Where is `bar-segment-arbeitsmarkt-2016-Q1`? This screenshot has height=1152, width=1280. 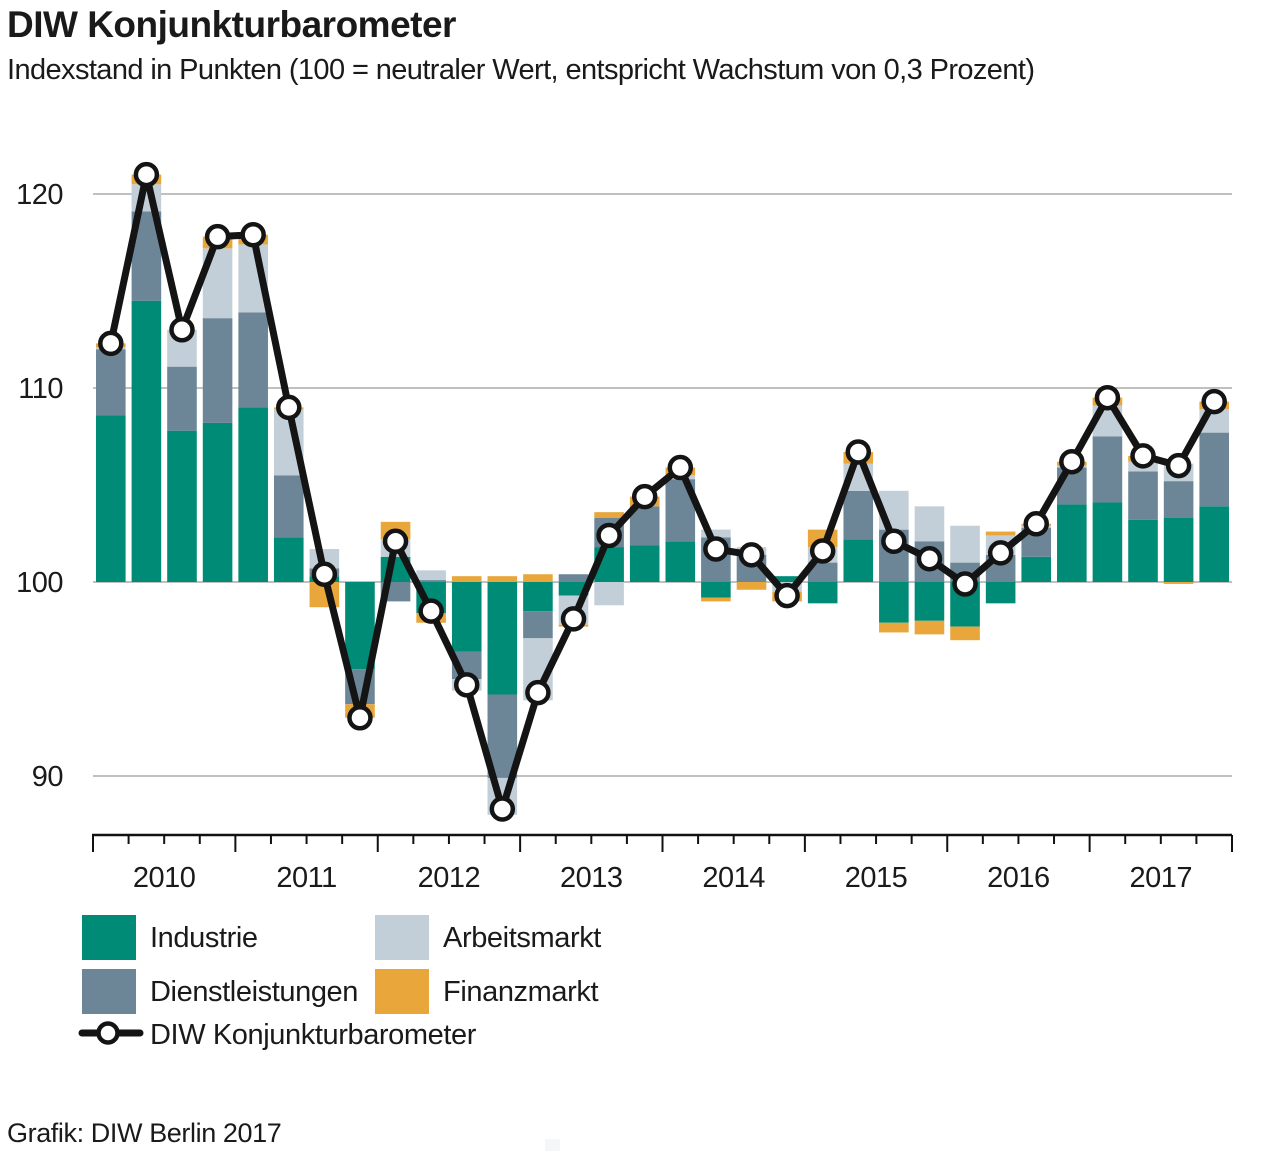 bar-segment-arbeitsmarkt-2016-Q1 is located at coordinates (965, 544).